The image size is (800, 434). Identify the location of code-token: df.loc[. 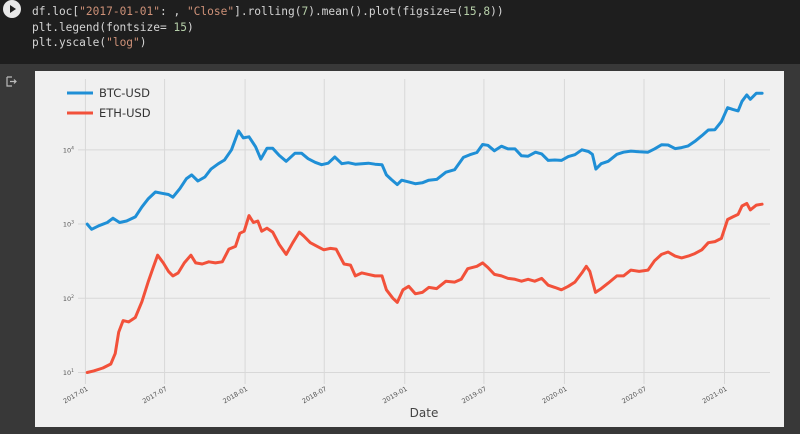
(56, 11).